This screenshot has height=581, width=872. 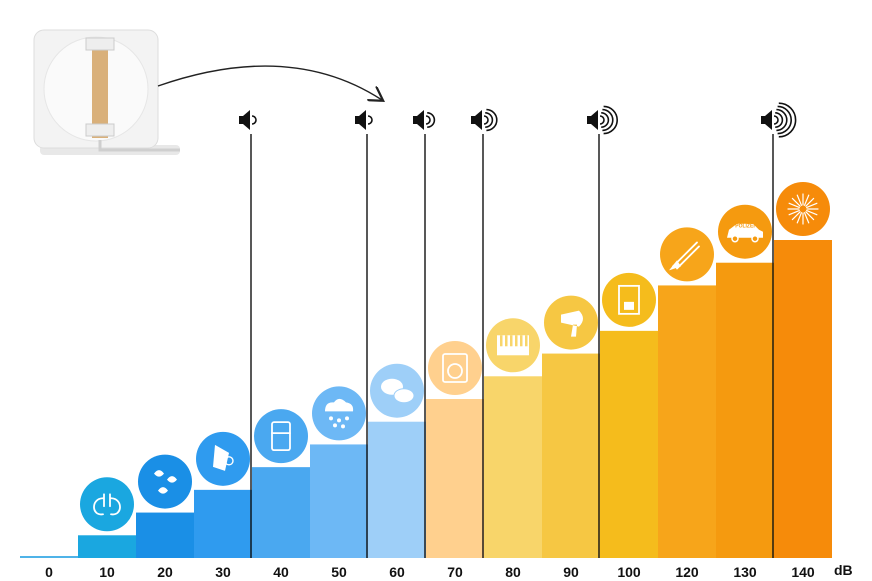 What do you see at coordinates (223, 458) in the screenshot?
I see `whisper-face-icon` at bounding box center [223, 458].